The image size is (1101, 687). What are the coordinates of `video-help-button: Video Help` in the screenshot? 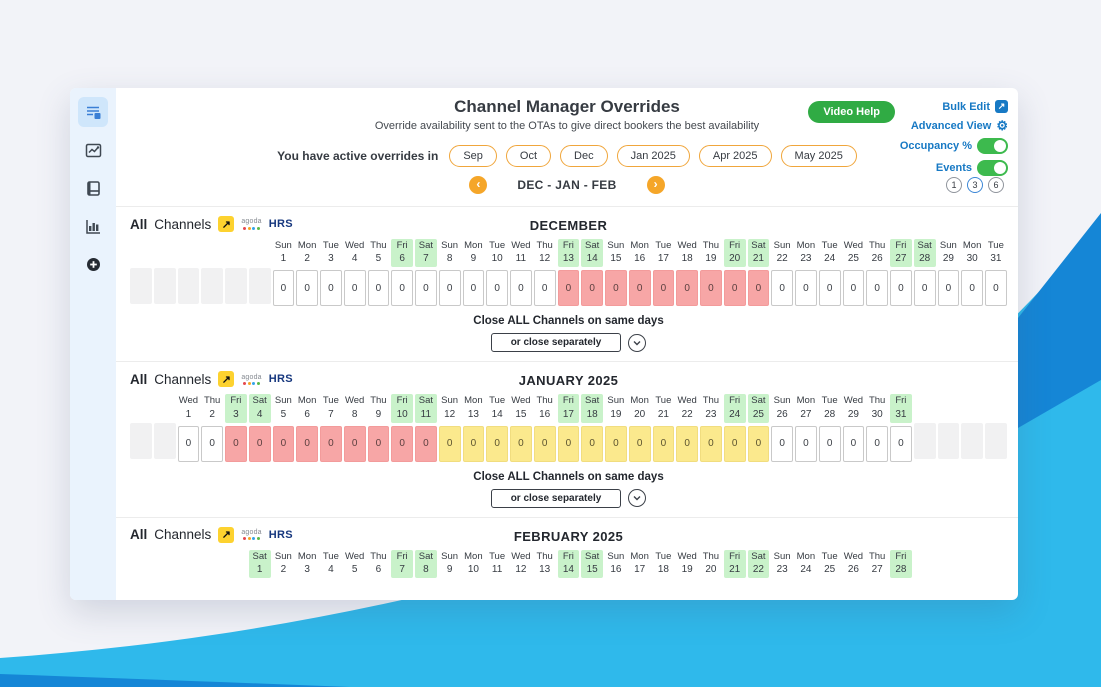 It's located at (851, 112).